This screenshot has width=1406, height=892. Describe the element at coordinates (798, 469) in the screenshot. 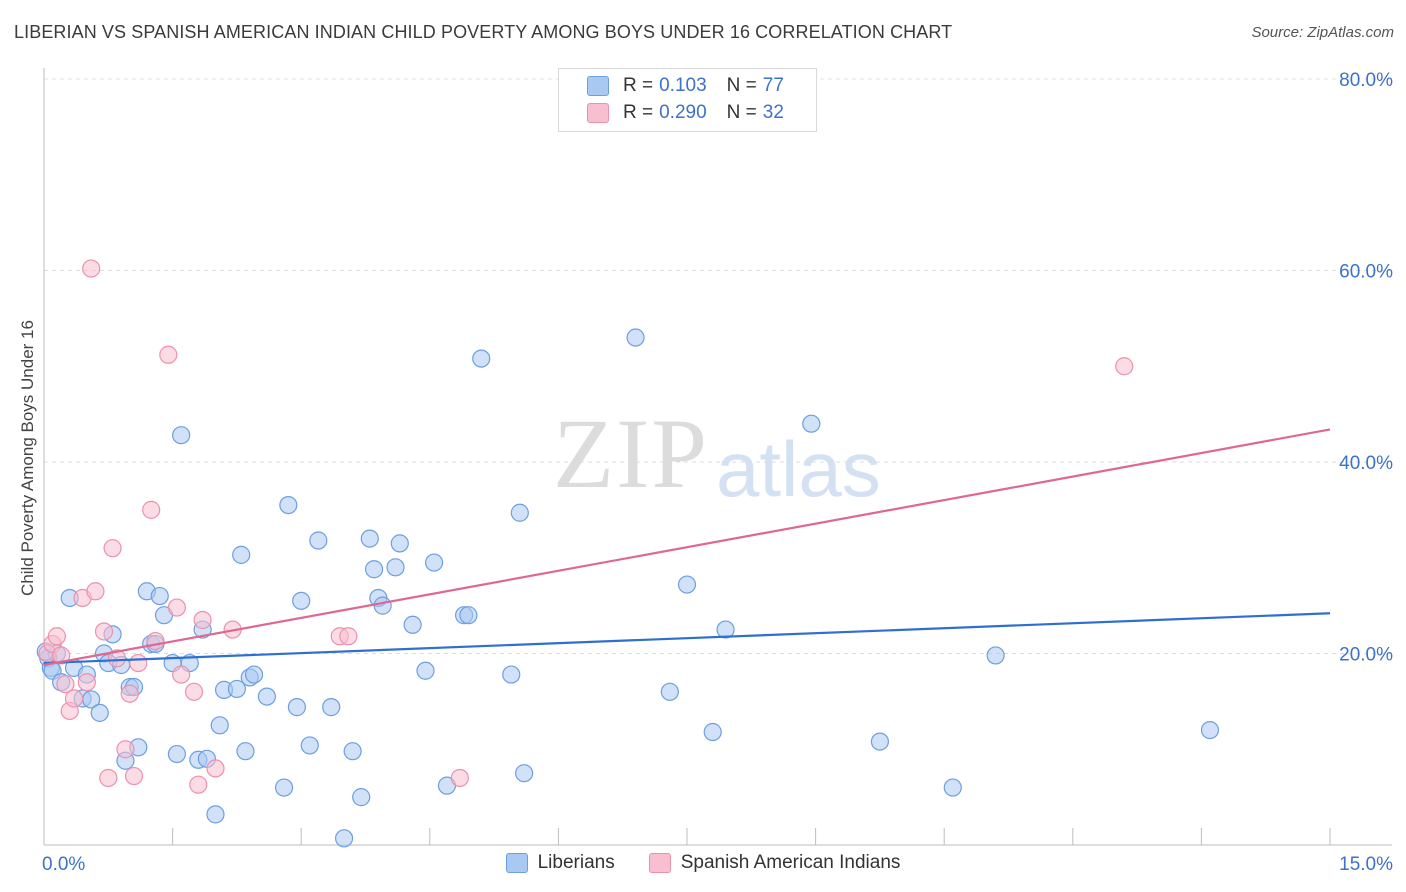

I see `watermark-atlas: atlas` at that location.